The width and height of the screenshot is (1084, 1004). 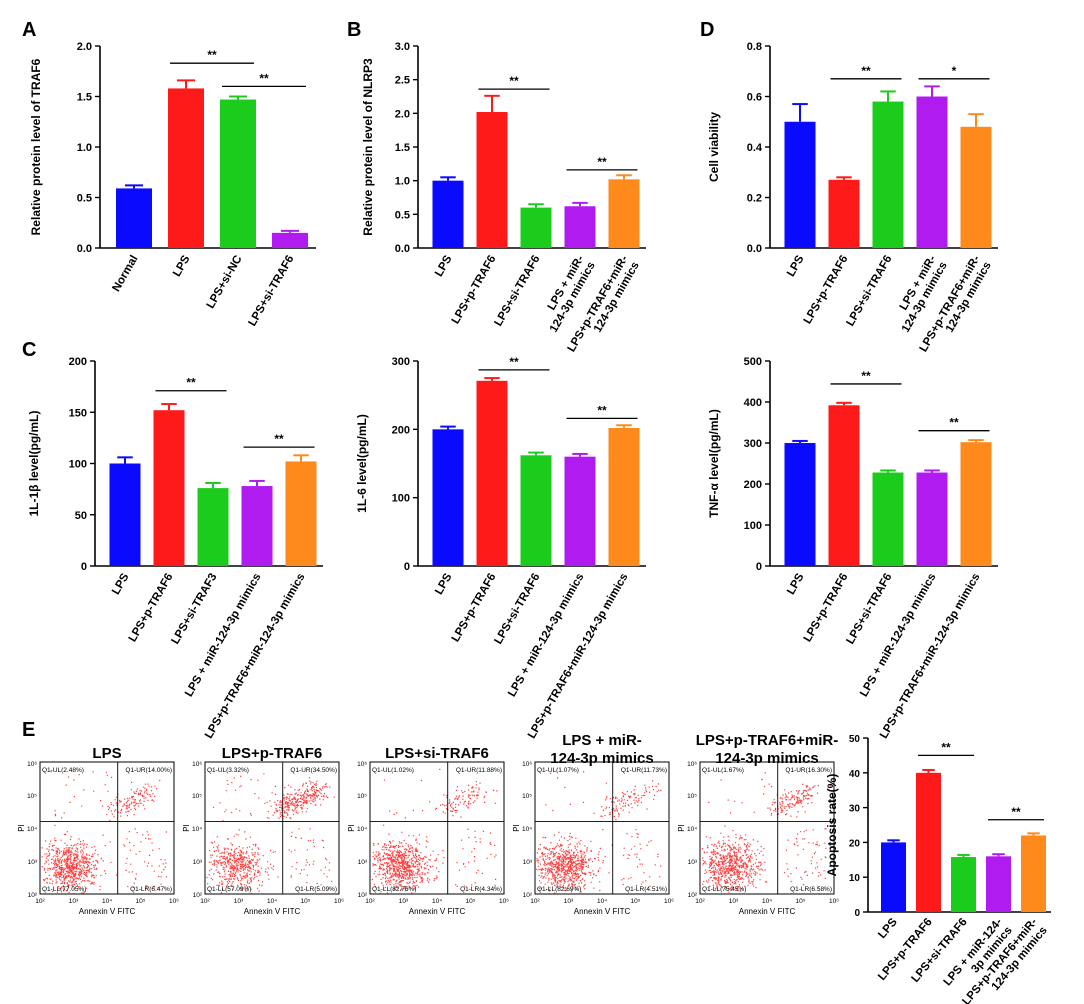 What do you see at coordinates (754, 98) in the screenshot?
I see `y-tick-label: 0.6` at bounding box center [754, 98].